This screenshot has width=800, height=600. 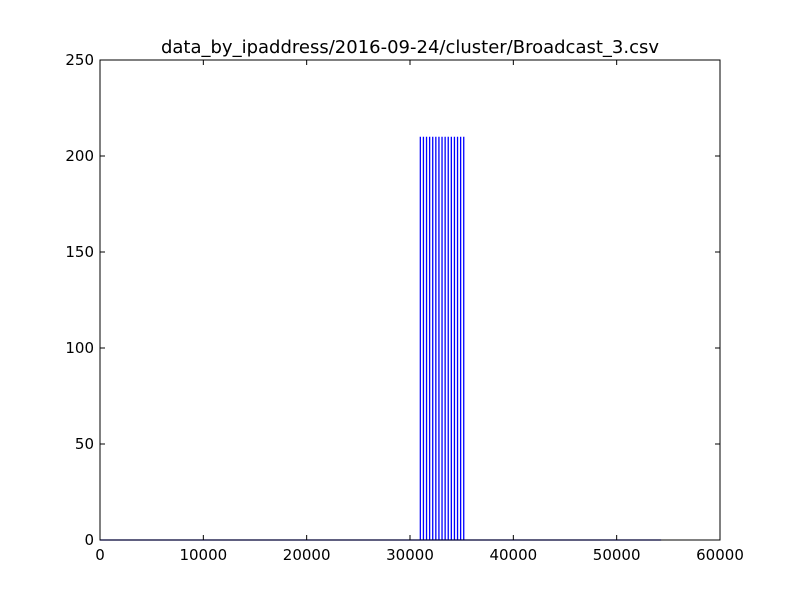 What do you see at coordinates (79, 156) in the screenshot?
I see `y-tick-label: 200` at bounding box center [79, 156].